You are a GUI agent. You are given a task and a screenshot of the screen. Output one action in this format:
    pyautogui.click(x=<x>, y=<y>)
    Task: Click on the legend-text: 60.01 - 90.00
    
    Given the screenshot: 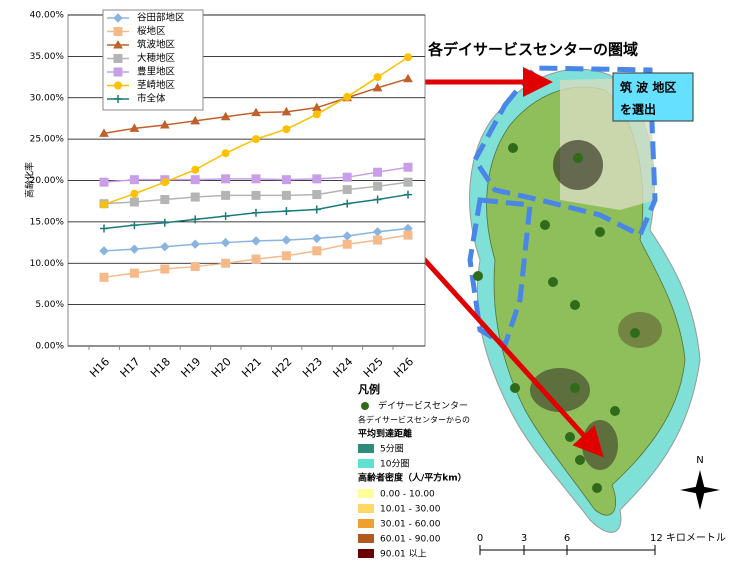 What is the action you would take?
    pyautogui.click(x=410, y=540)
    